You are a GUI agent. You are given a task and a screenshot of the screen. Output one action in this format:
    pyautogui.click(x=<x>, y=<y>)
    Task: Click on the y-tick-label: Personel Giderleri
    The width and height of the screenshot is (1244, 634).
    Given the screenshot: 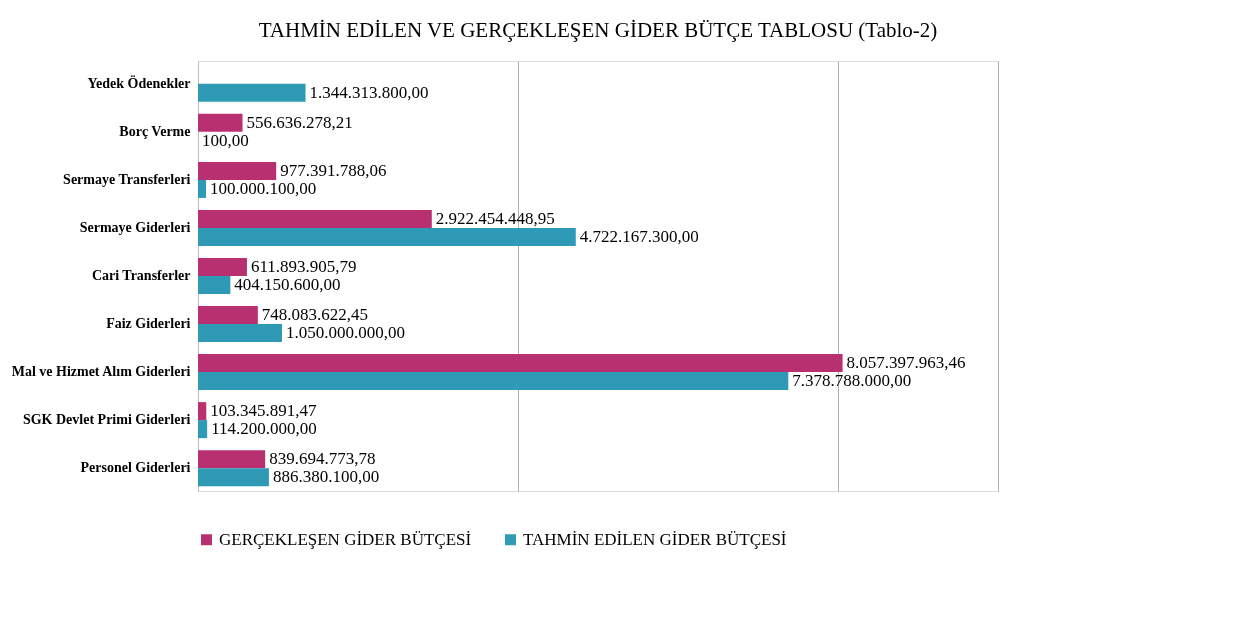 What is the action you would take?
    pyautogui.click(x=135, y=468)
    